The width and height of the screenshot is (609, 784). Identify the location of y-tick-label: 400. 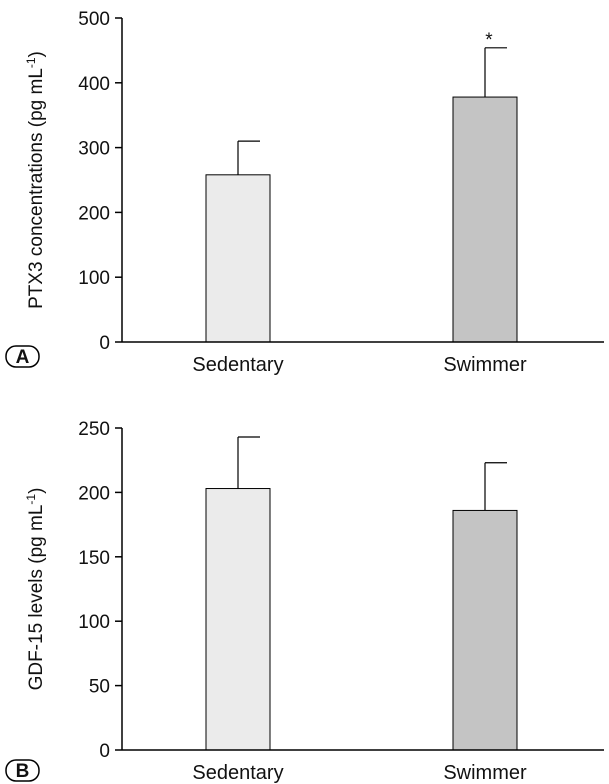
(94, 84).